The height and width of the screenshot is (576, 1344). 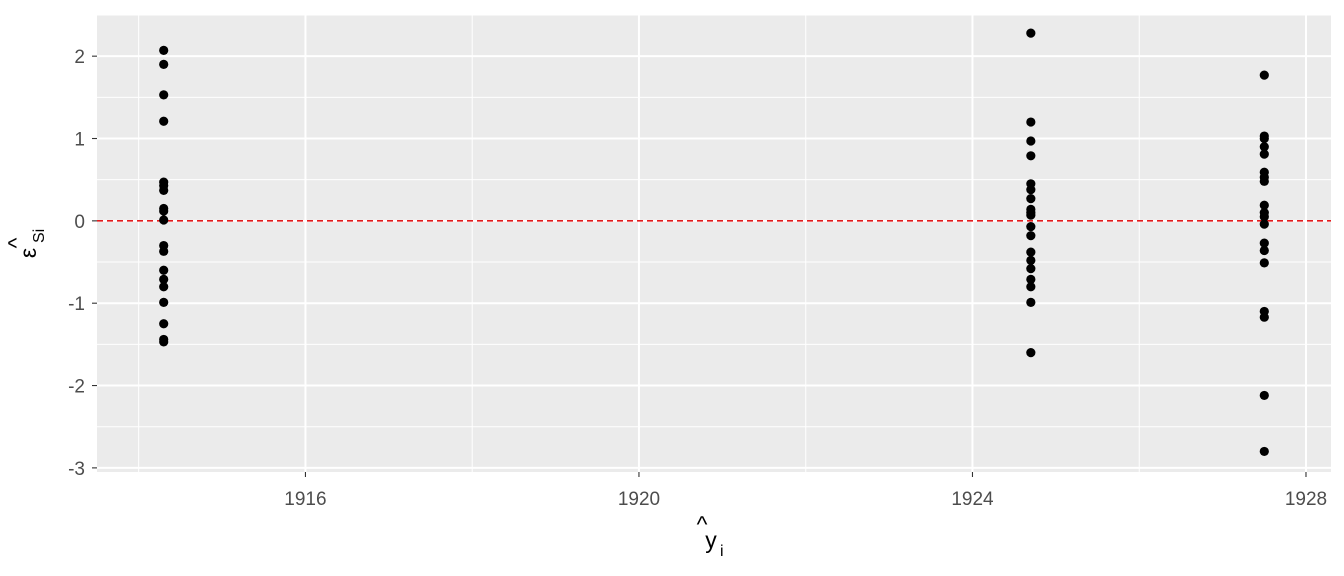 I want to click on y-tick-label: 1, so click(x=79, y=140).